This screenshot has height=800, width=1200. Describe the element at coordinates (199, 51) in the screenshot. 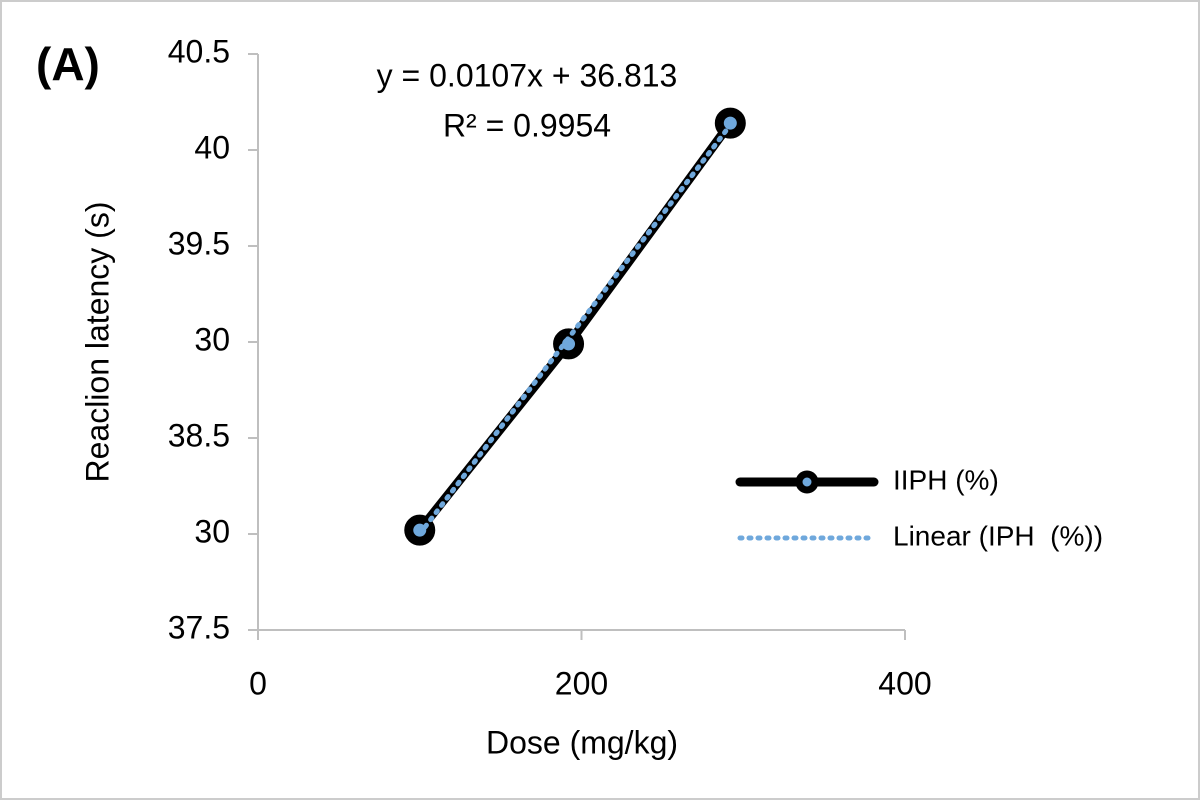

I see `y-tick-label: 40.5` at that location.